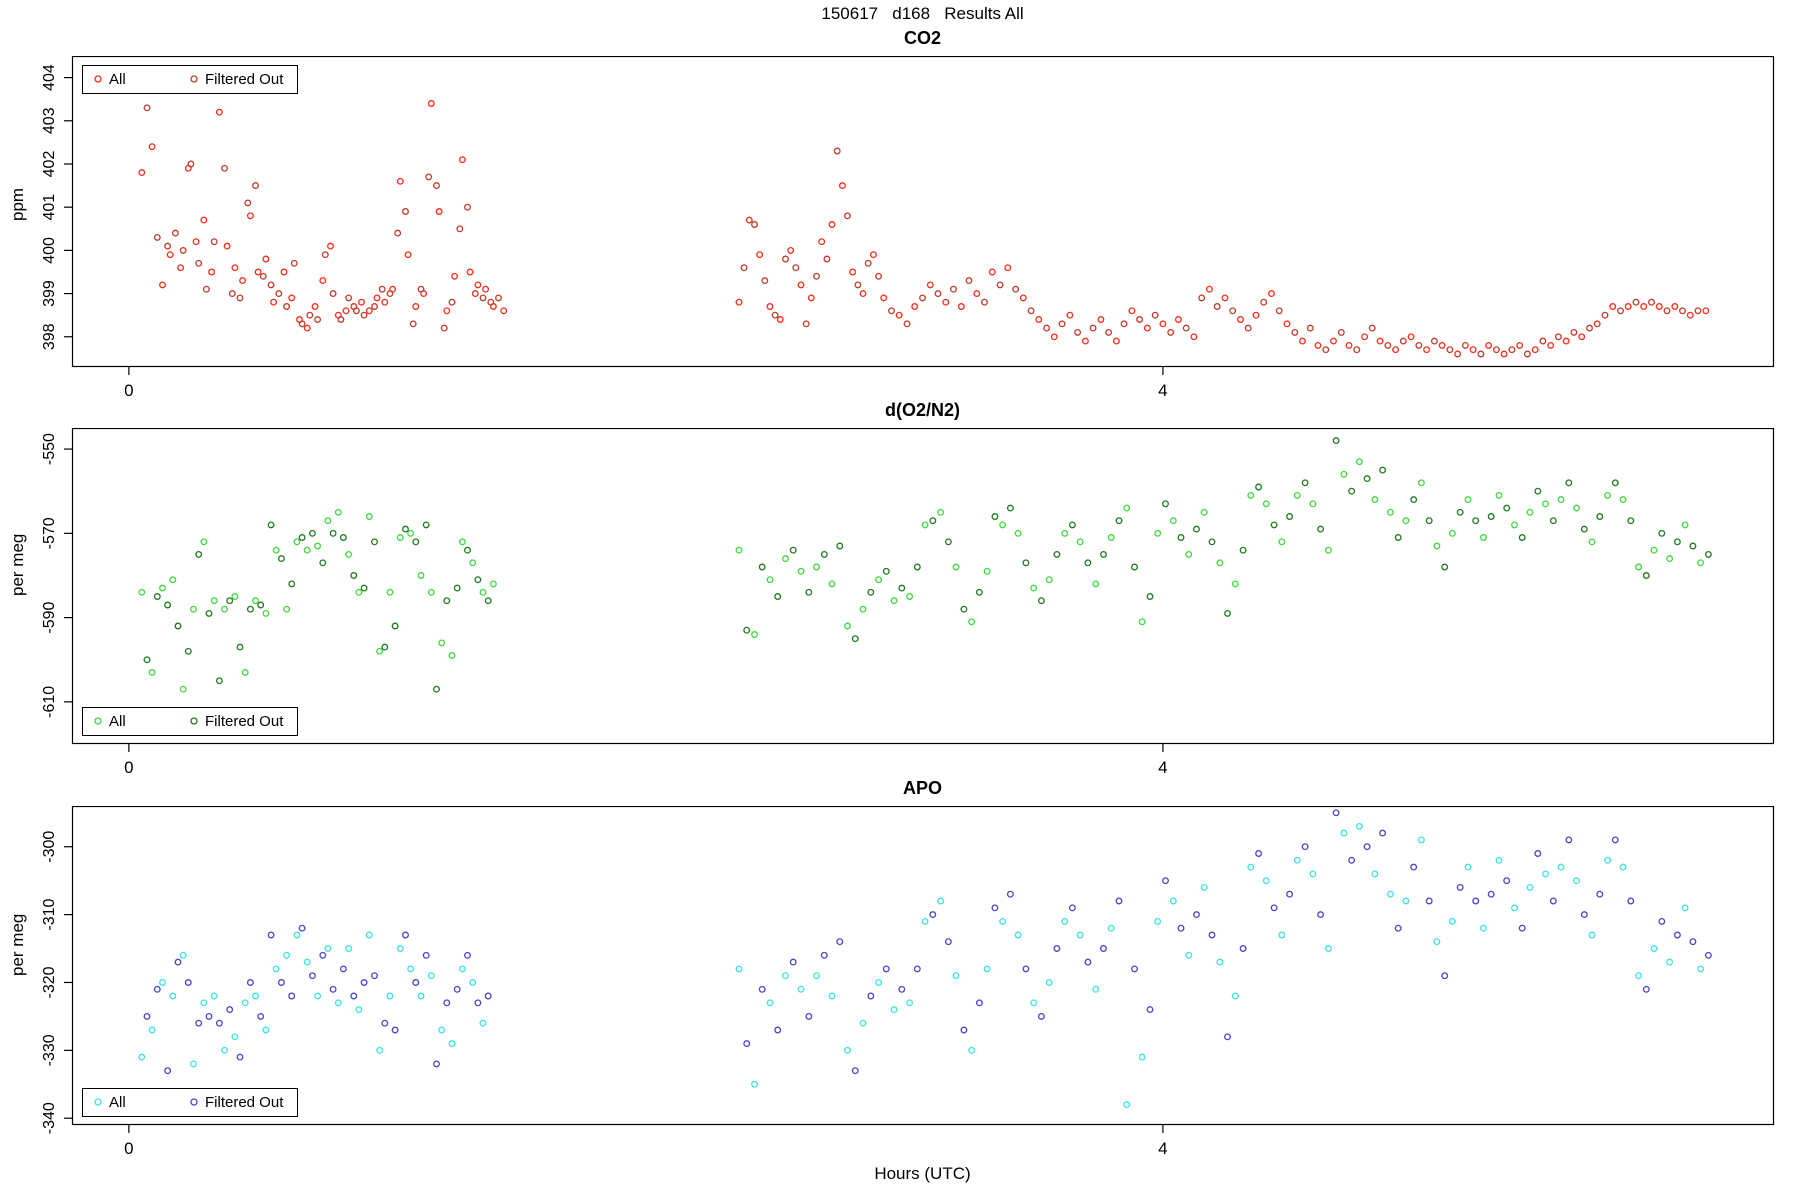 Image resolution: width=1800 pixels, height=1200 pixels. Describe the element at coordinates (49, 120) in the screenshot. I see `y-tick-label: 403` at that location.